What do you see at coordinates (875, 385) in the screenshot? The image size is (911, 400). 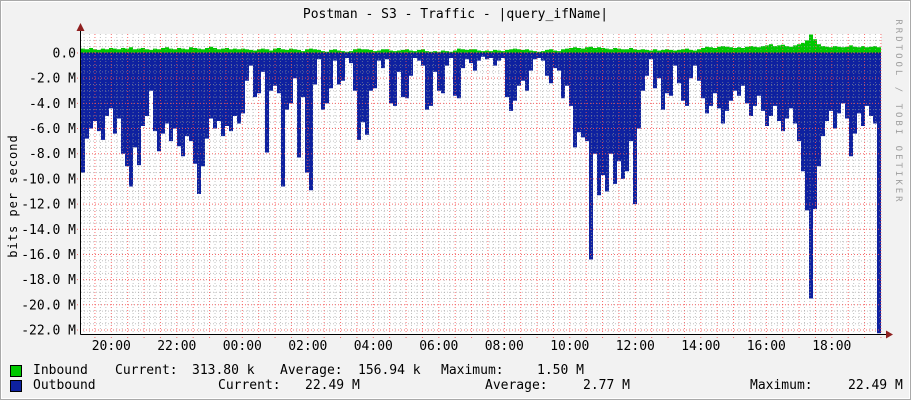 I see `outbound-maximum-value: 22.49 M` at bounding box center [875, 385].